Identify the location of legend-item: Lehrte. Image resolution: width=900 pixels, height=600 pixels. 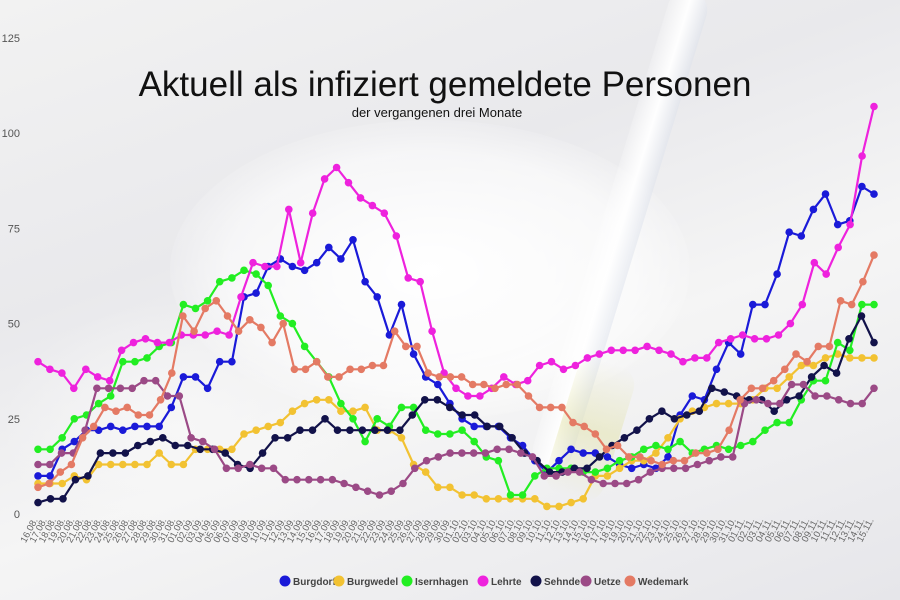
(499, 581).